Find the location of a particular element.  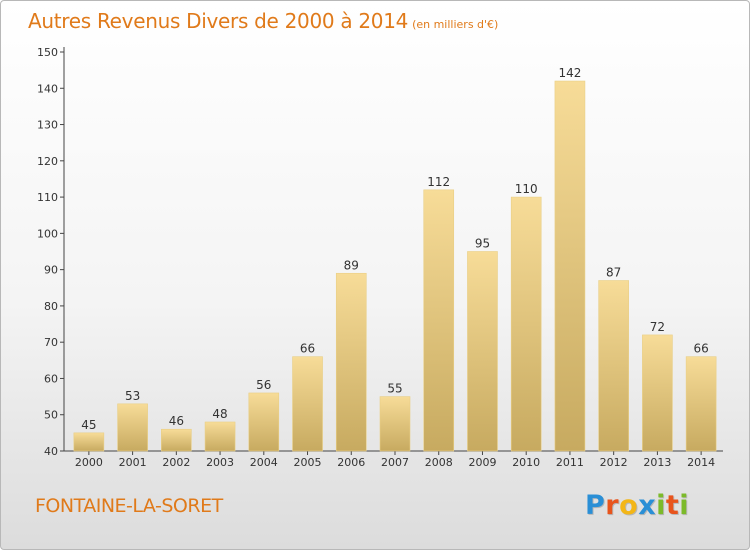

data-label: 87 is located at coordinates (613, 273).